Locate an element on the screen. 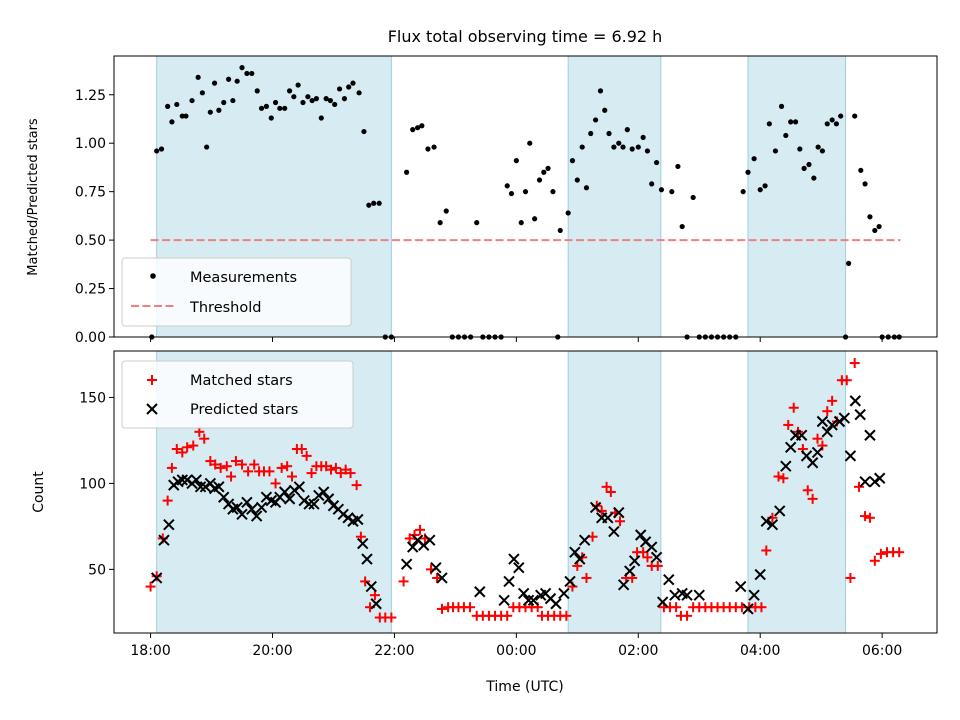  y-tick-label: 150 is located at coordinates (92, 398).